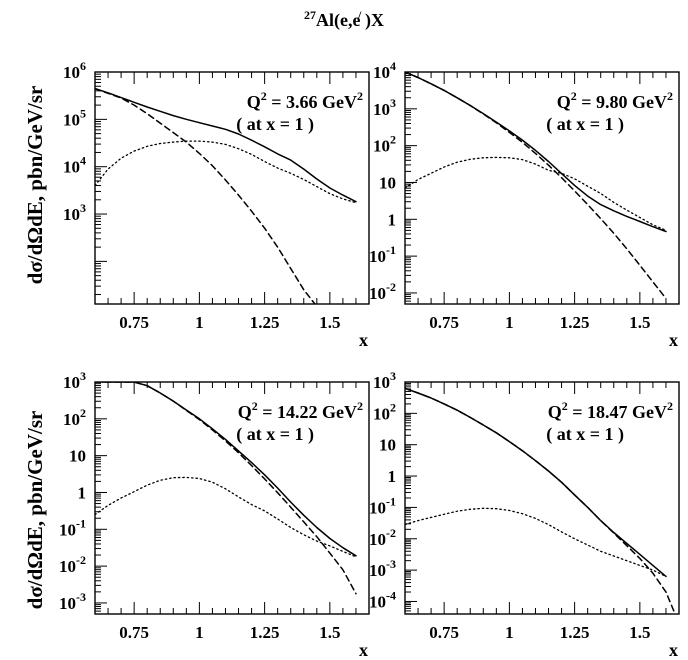 The image size is (688, 660). I want to click on q2-annotation: Q2 = 9.80 GeV2, so click(615, 100).